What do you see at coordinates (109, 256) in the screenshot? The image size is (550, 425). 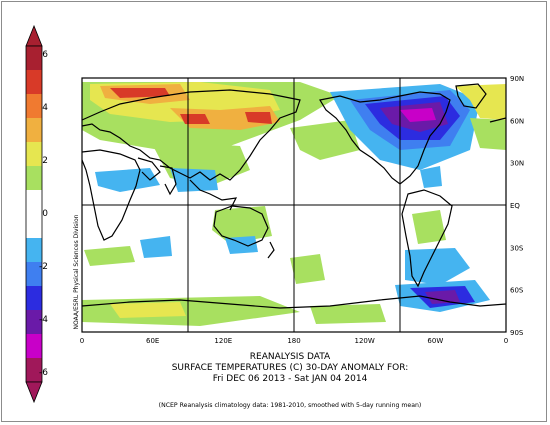 I see `anomaly-green-sa` at bounding box center [109, 256].